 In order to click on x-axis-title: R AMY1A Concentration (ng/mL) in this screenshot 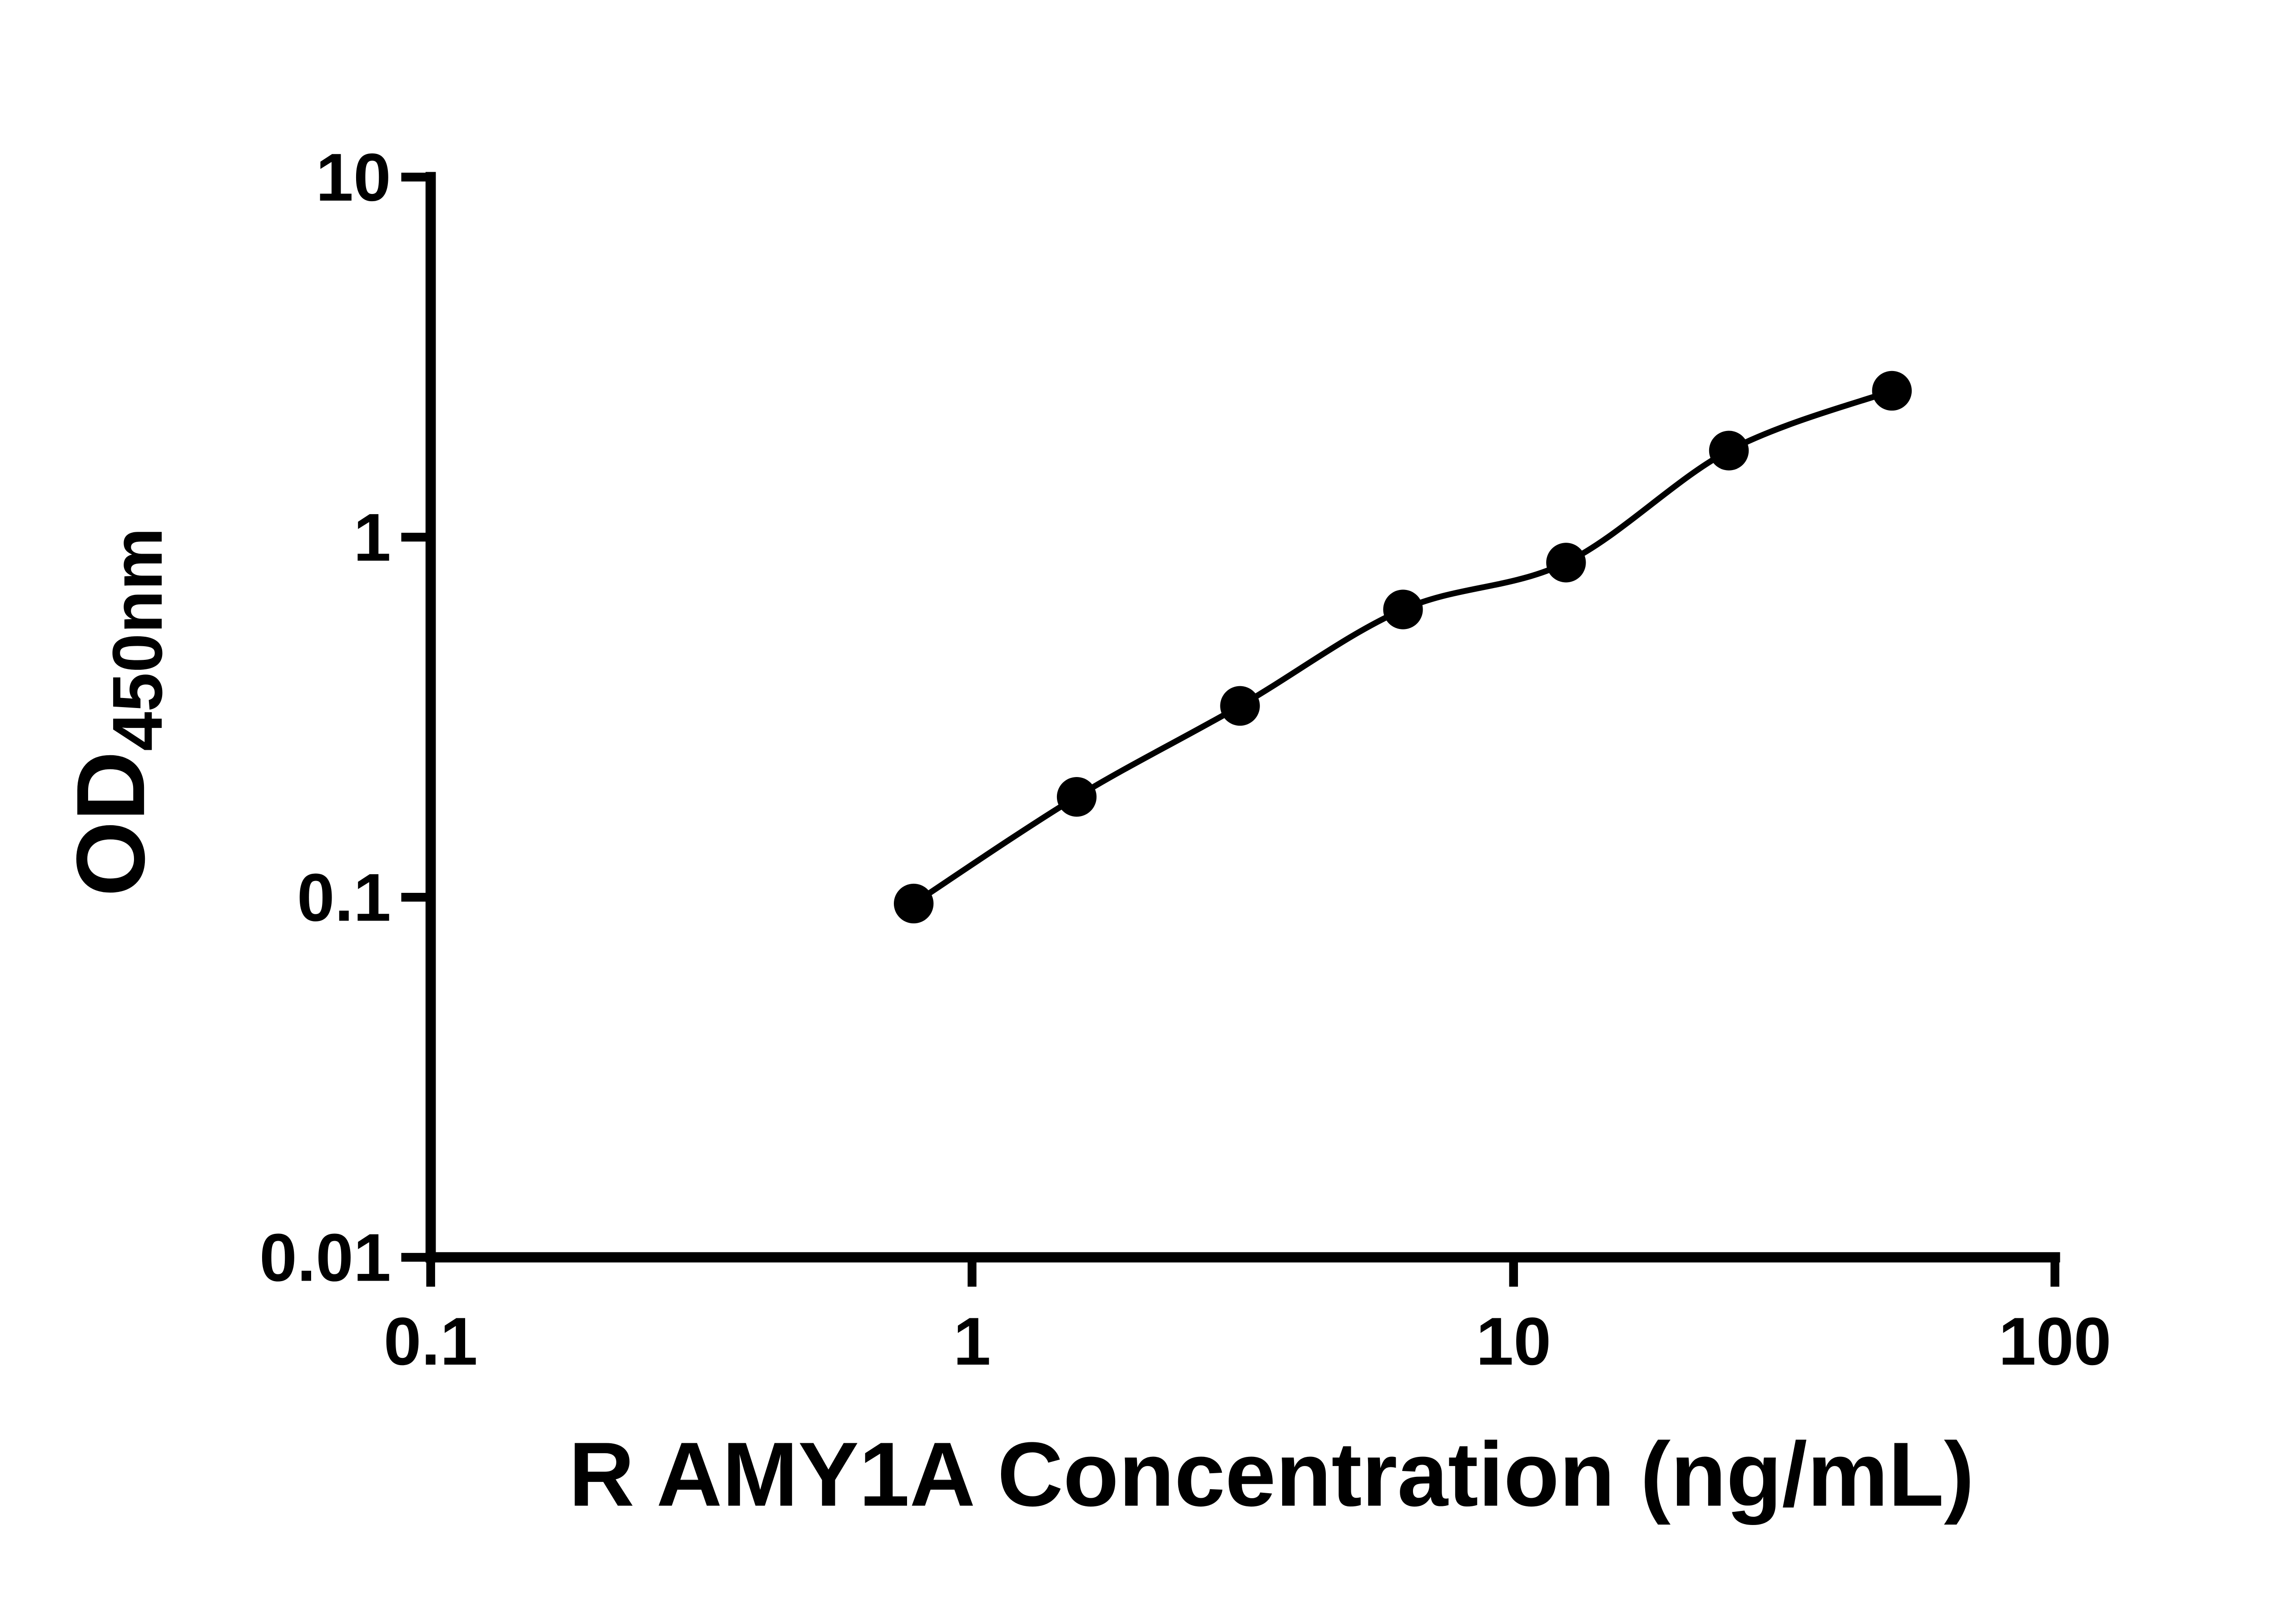, I will do `click(1271, 1474)`.